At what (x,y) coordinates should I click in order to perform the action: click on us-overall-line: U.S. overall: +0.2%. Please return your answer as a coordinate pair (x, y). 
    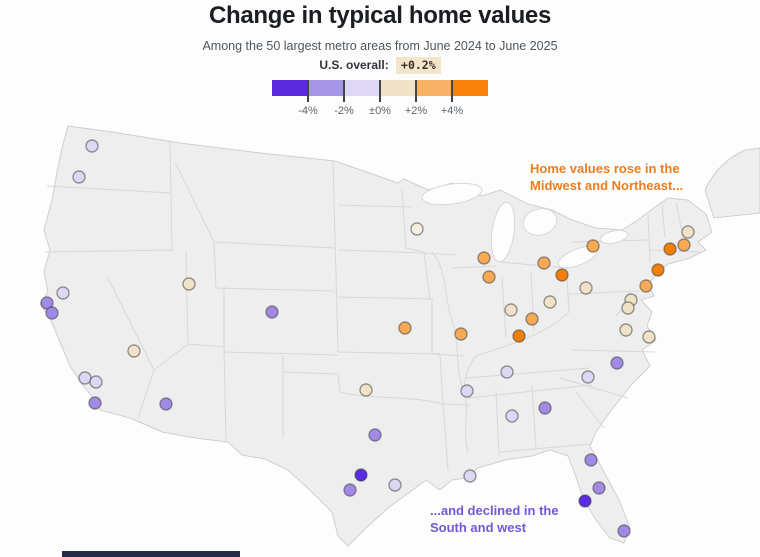
    Looking at the image, I should click on (380, 65).